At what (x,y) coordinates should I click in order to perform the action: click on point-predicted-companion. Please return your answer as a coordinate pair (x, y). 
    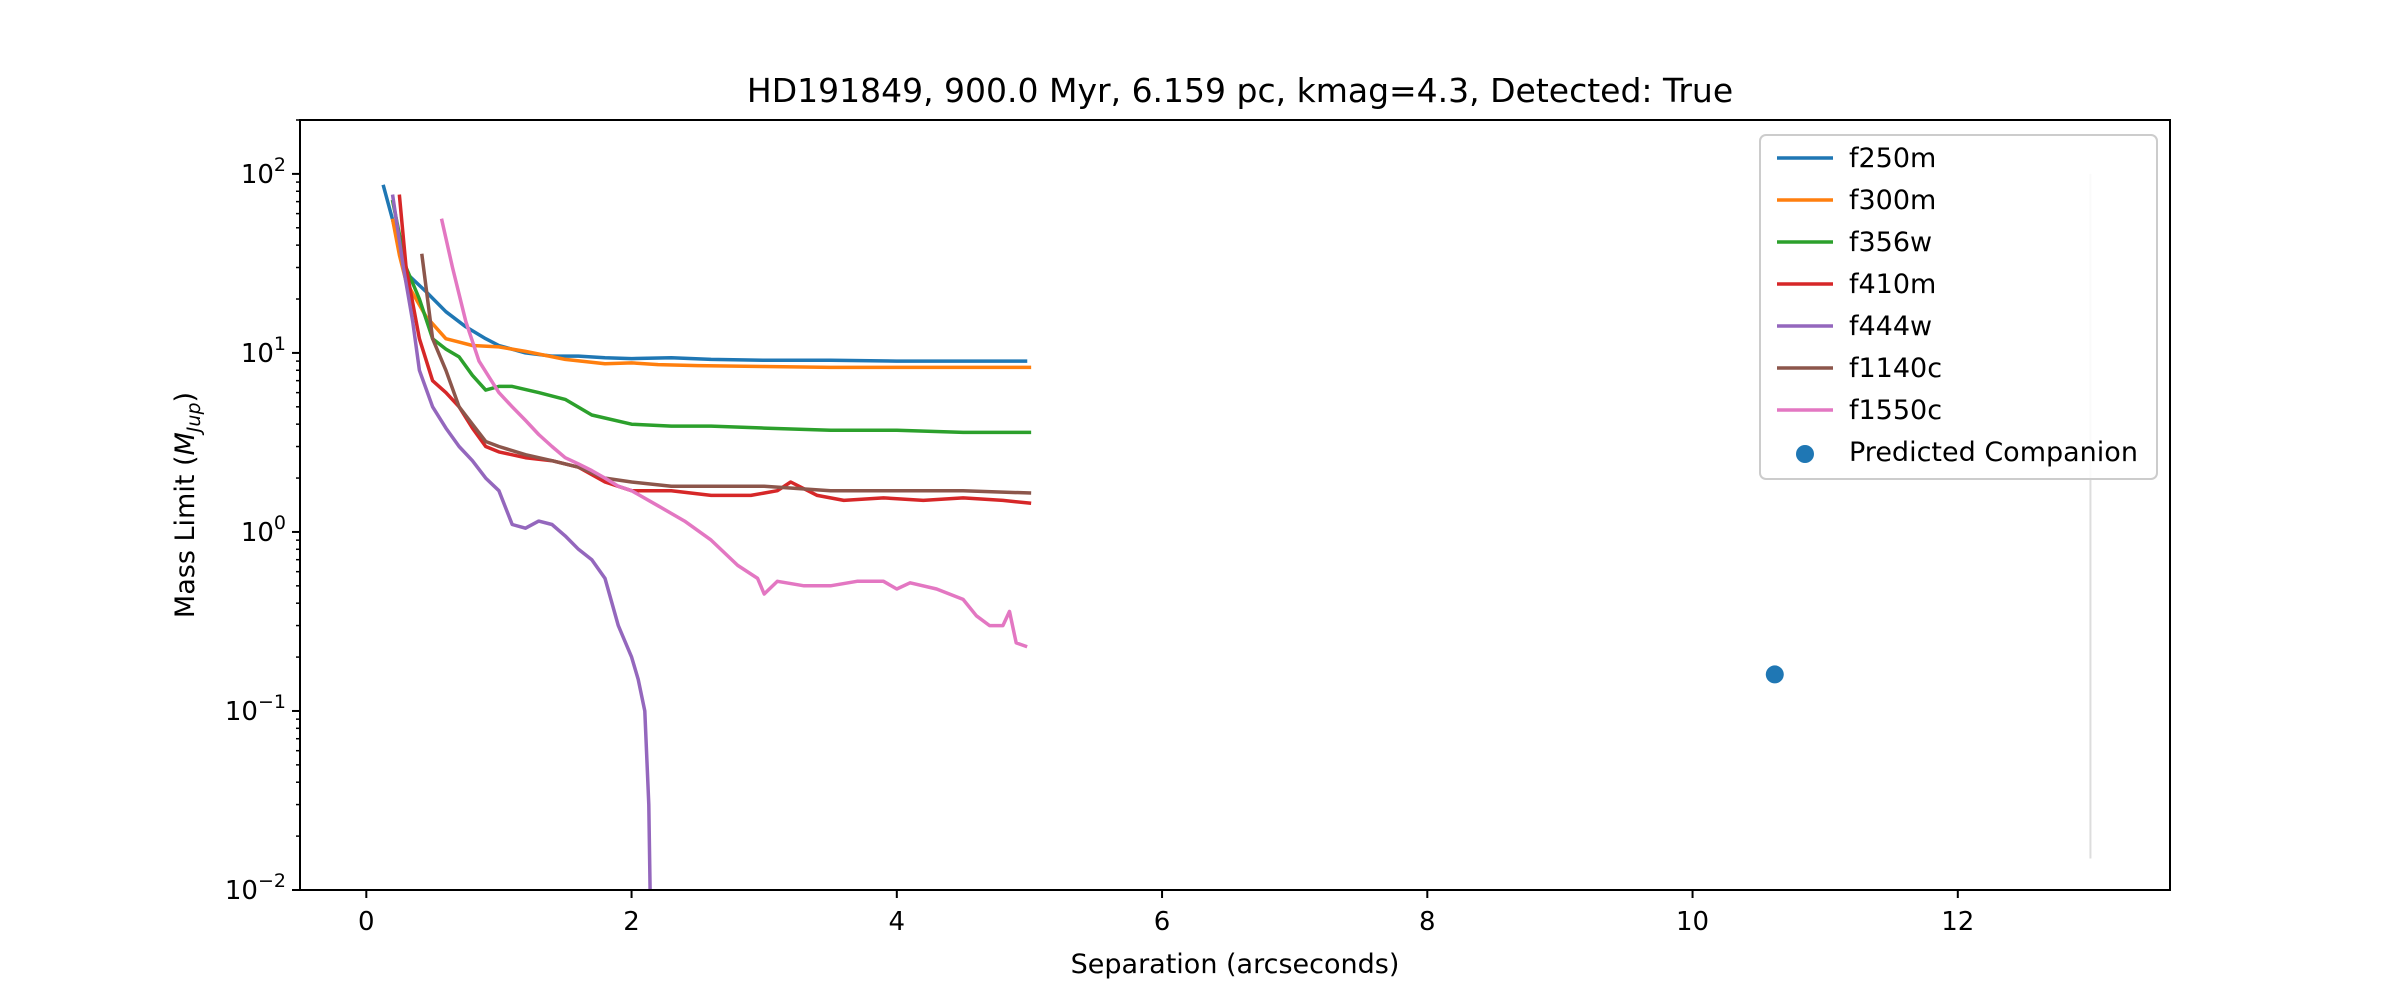
    Looking at the image, I should click on (1774, 674).